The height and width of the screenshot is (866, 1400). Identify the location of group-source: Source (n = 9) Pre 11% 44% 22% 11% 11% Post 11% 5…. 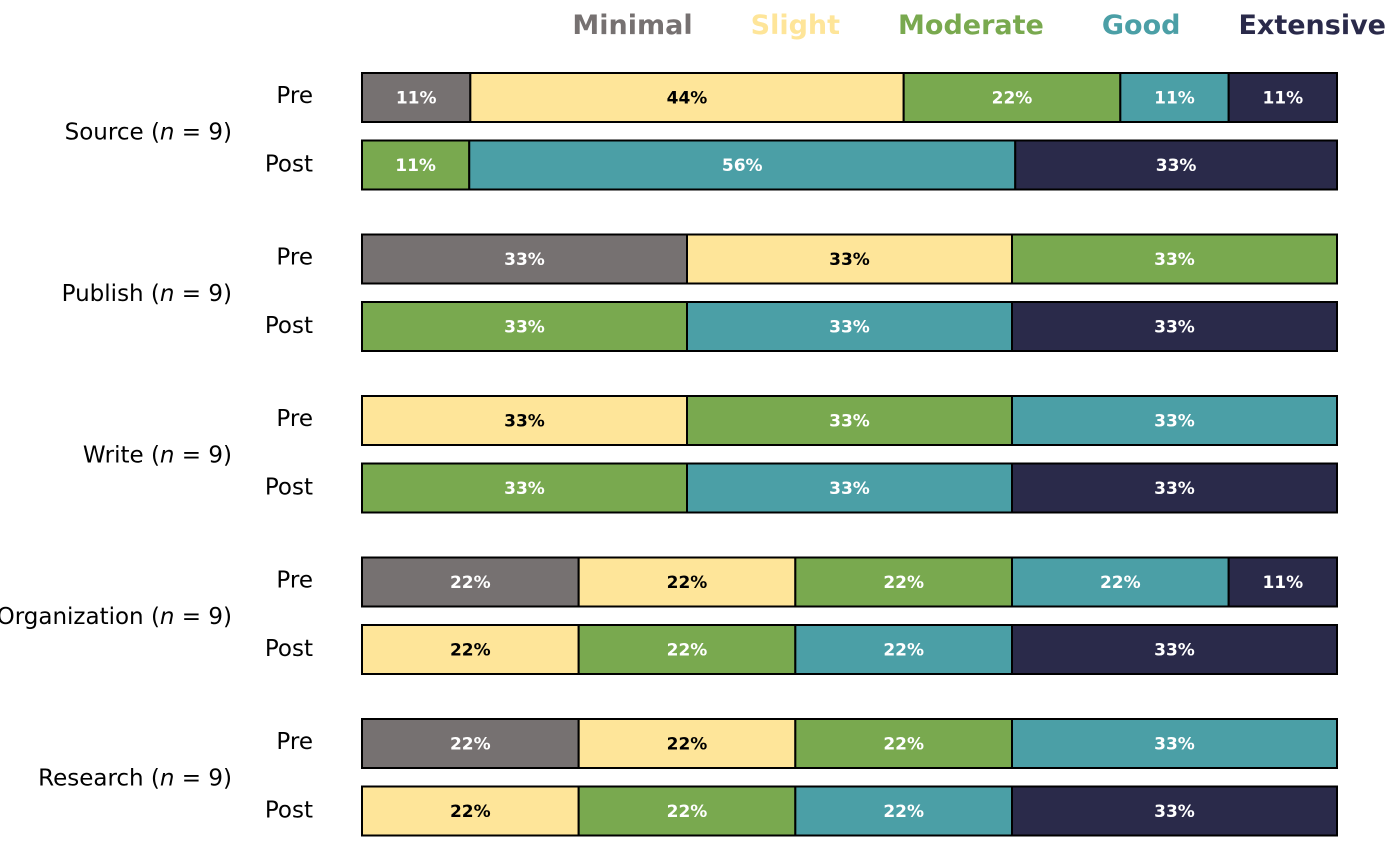
(701, 131).